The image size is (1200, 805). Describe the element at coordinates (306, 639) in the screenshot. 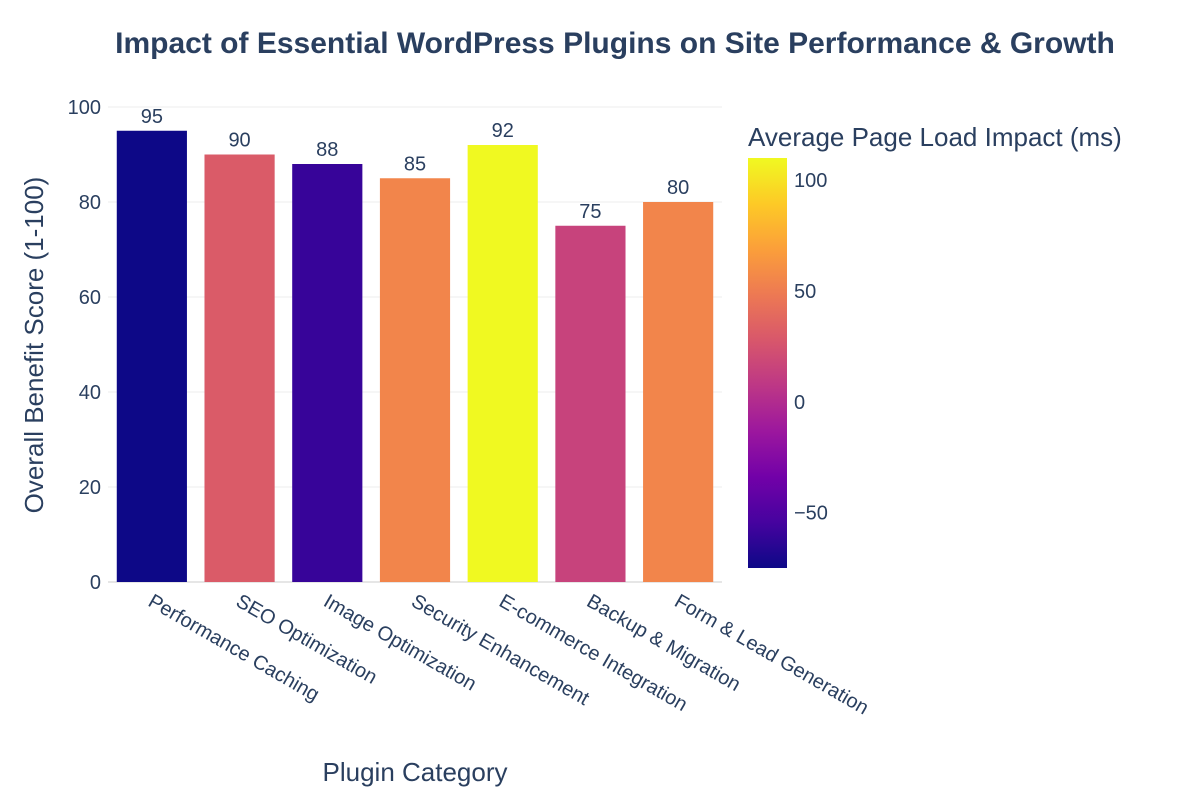

I see `x-tick-label: SEO Optimization` at that location.